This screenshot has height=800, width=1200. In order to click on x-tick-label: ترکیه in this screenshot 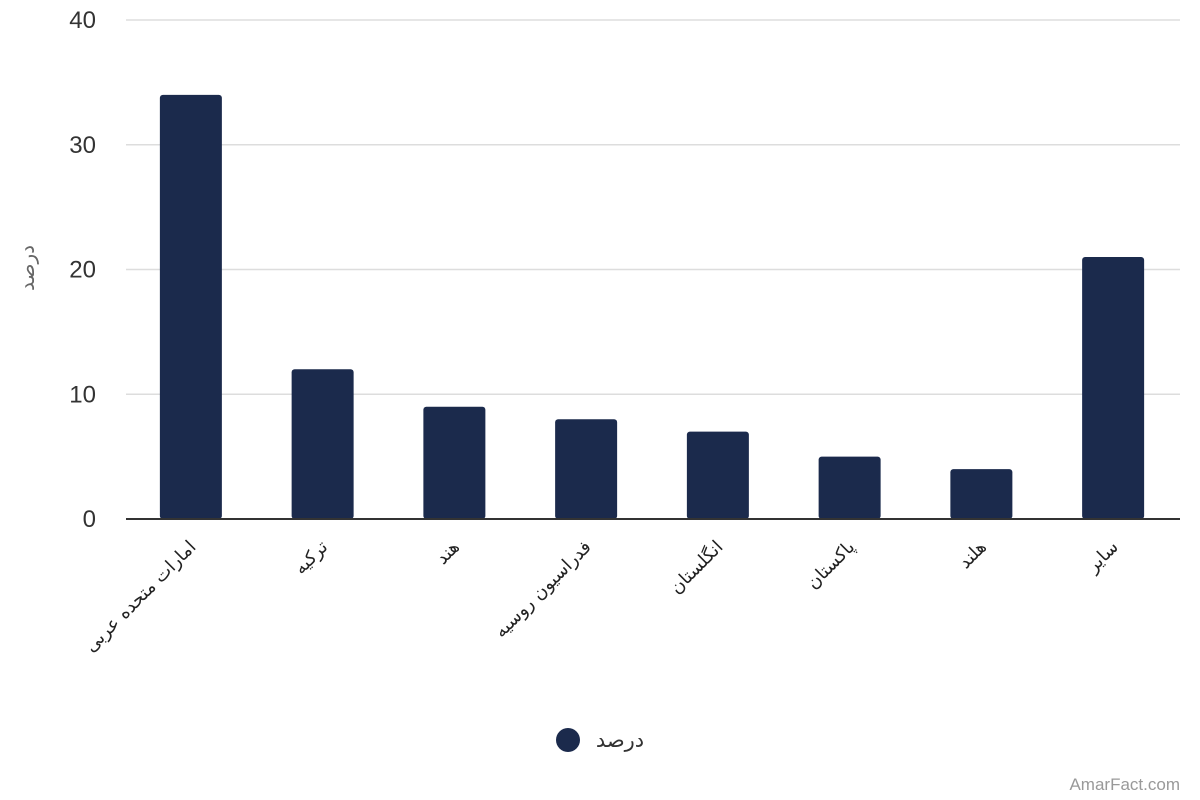, I will do `click(311, 558)`.